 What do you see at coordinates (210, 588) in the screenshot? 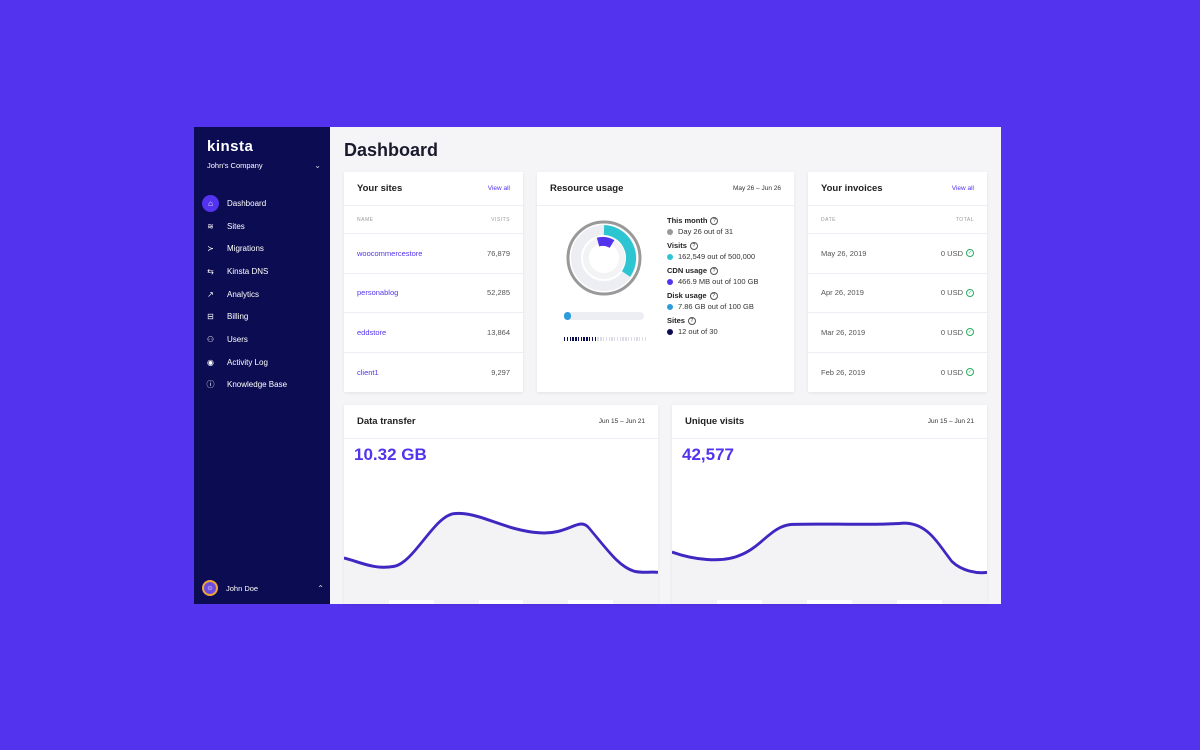
I see `avatar: ☺` at bounding box center [210, 588].